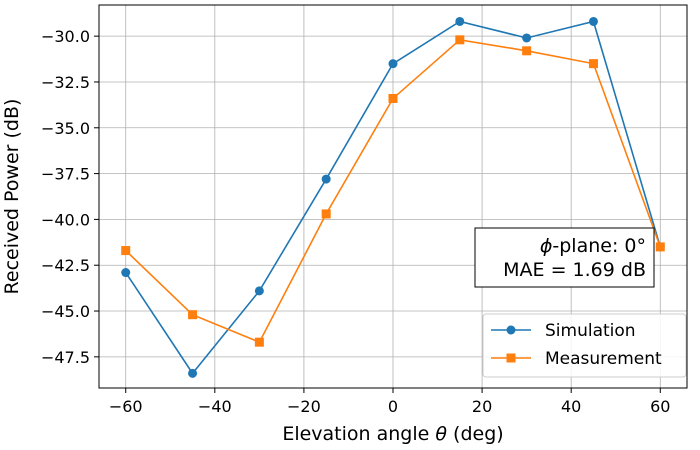  Describe the element at coordinates (603, 359) in the screenshot. I see `legend-label: Measurement` at that location.